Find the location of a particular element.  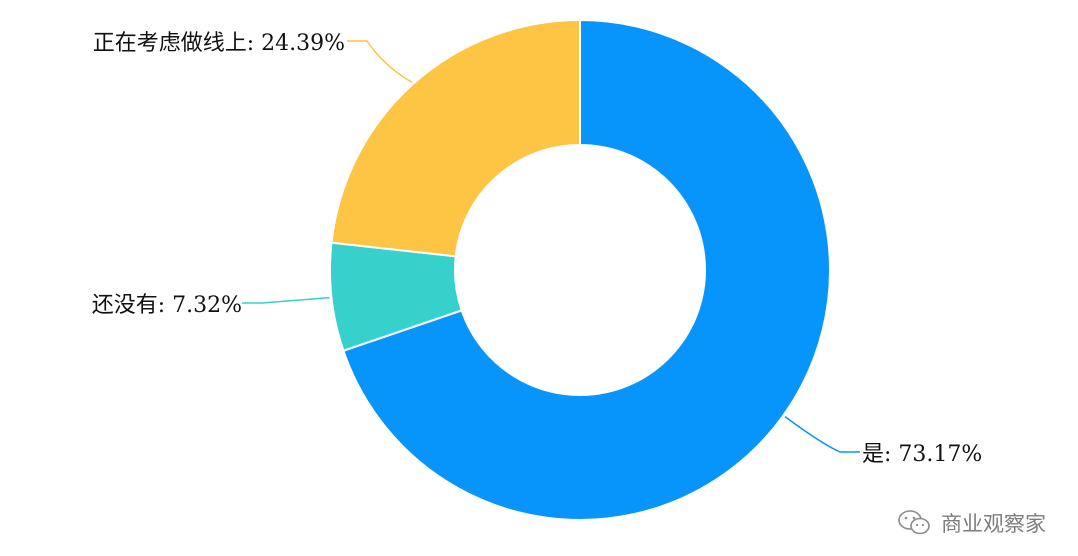

watermark-text: 商业观察家 is located at coordinates (993, 524).